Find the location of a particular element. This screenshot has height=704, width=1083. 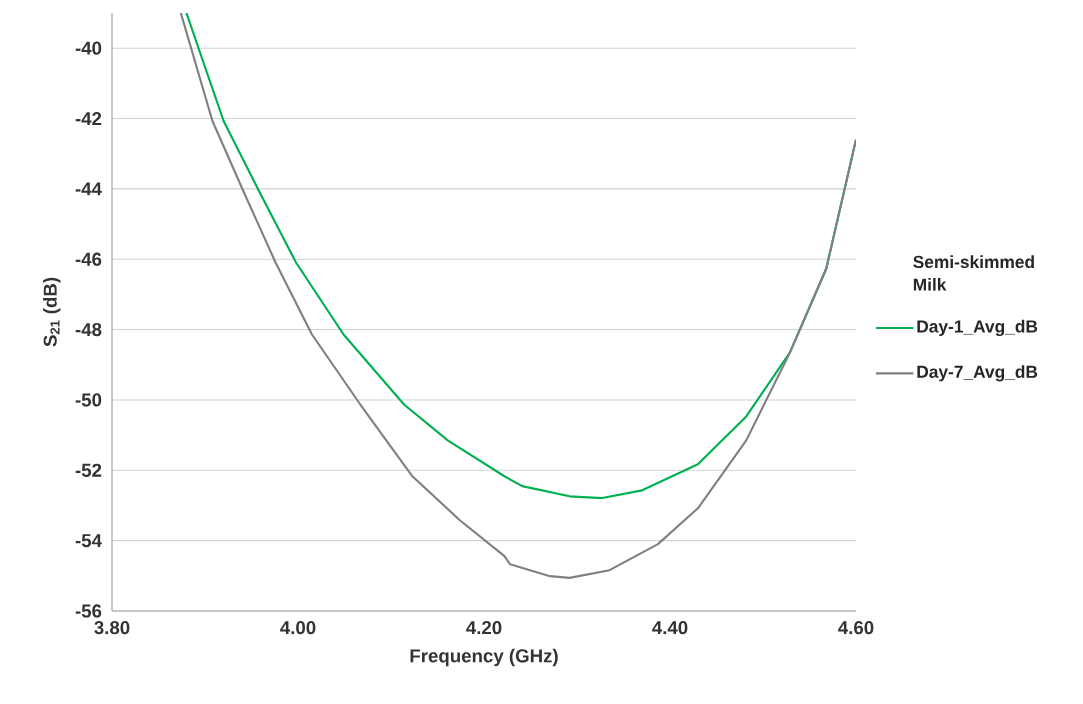

y-tick-label: -42 is located at coordinates (88, 118).